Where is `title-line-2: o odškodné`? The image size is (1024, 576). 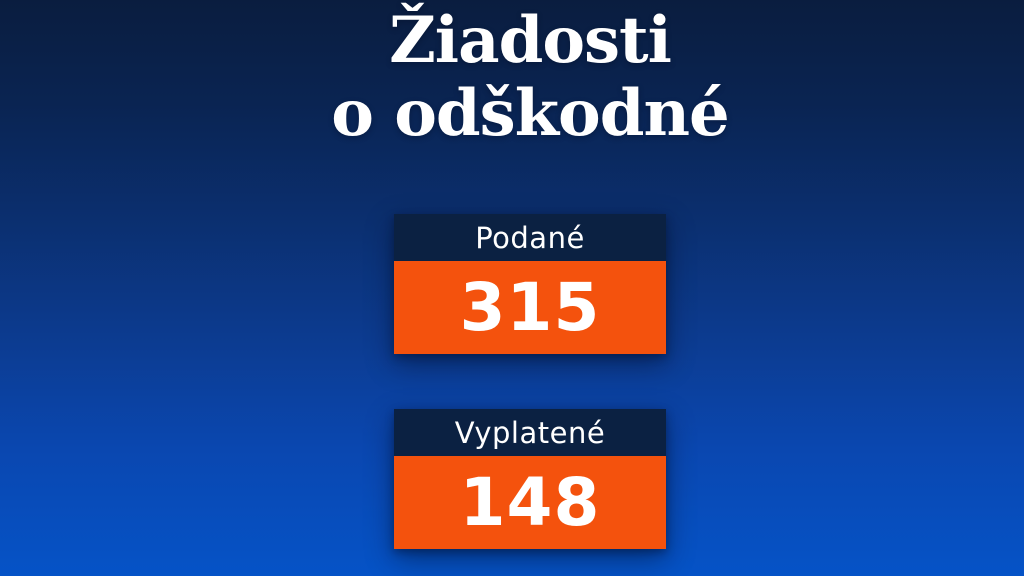
title-line-2: o odškodné is located at coordinates (530, 113).